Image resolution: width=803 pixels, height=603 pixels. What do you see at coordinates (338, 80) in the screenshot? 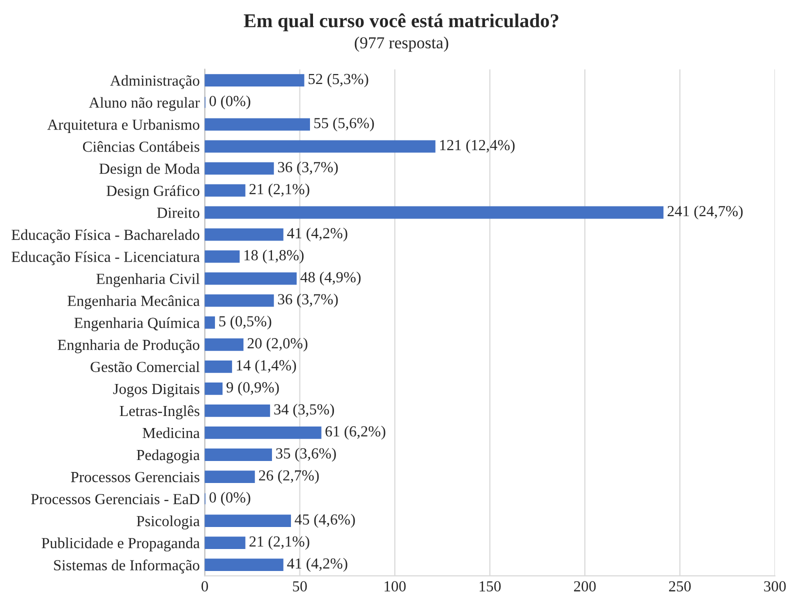
I see `data-label: 52 (5,3%)` at bounding box center [338, 80].